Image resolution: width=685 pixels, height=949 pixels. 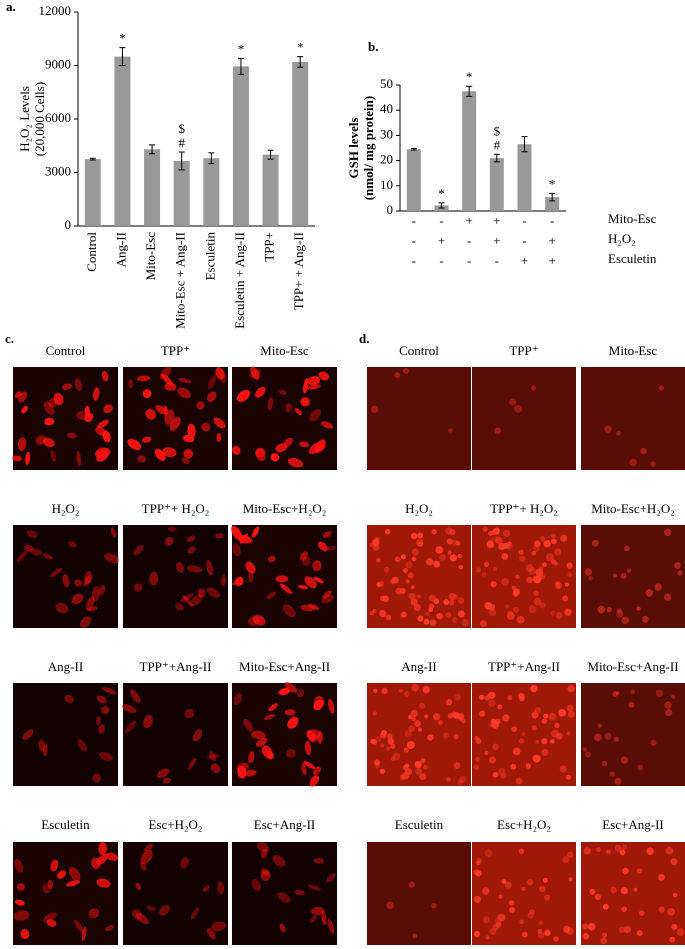 What do you see at coordinates (175, 350) in the screenshot?
I see `image-caption: TPP⁺` at bounding box center [175, 350].